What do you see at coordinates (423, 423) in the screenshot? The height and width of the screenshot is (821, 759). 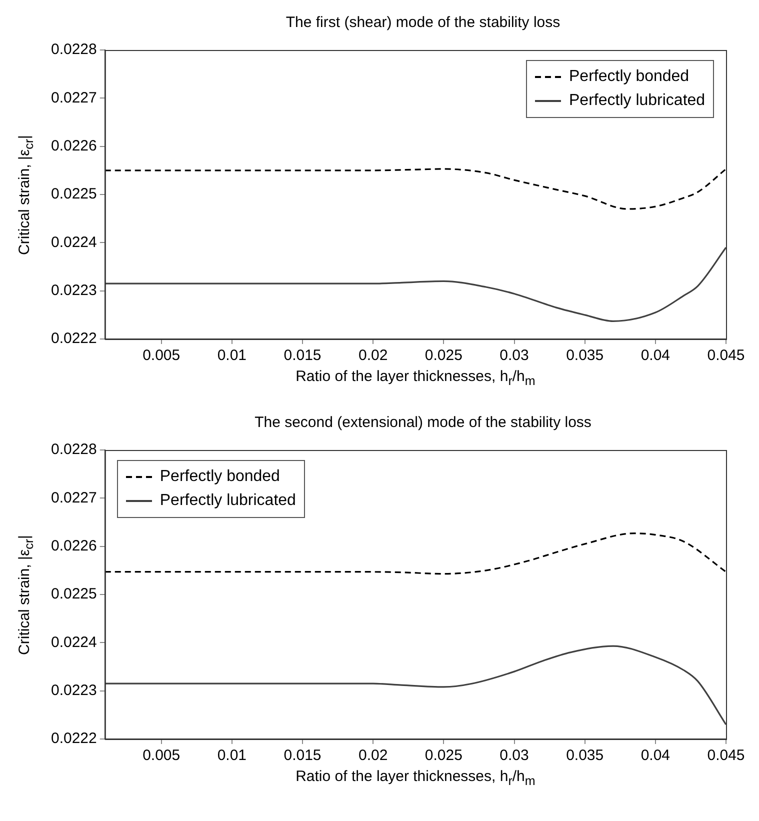 I see `chart-title: The second (extensional) mode of the stability loss` at bounding box center [423, 423].